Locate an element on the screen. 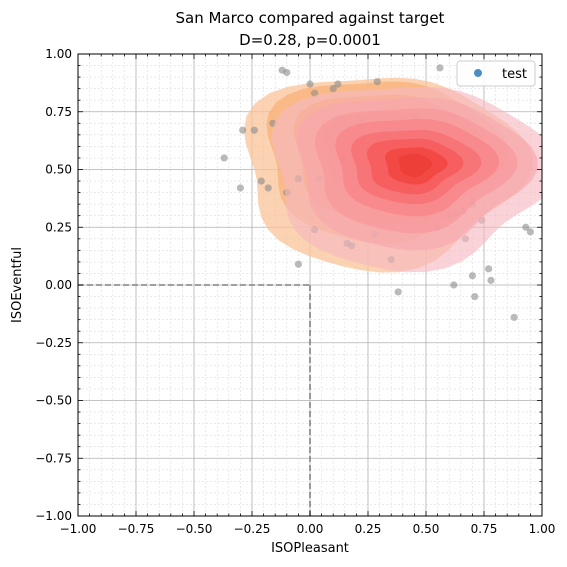 The width and height of the screenshot is (567, 567). y-tick-label: 0.75 is located at coordinates (58, 112).